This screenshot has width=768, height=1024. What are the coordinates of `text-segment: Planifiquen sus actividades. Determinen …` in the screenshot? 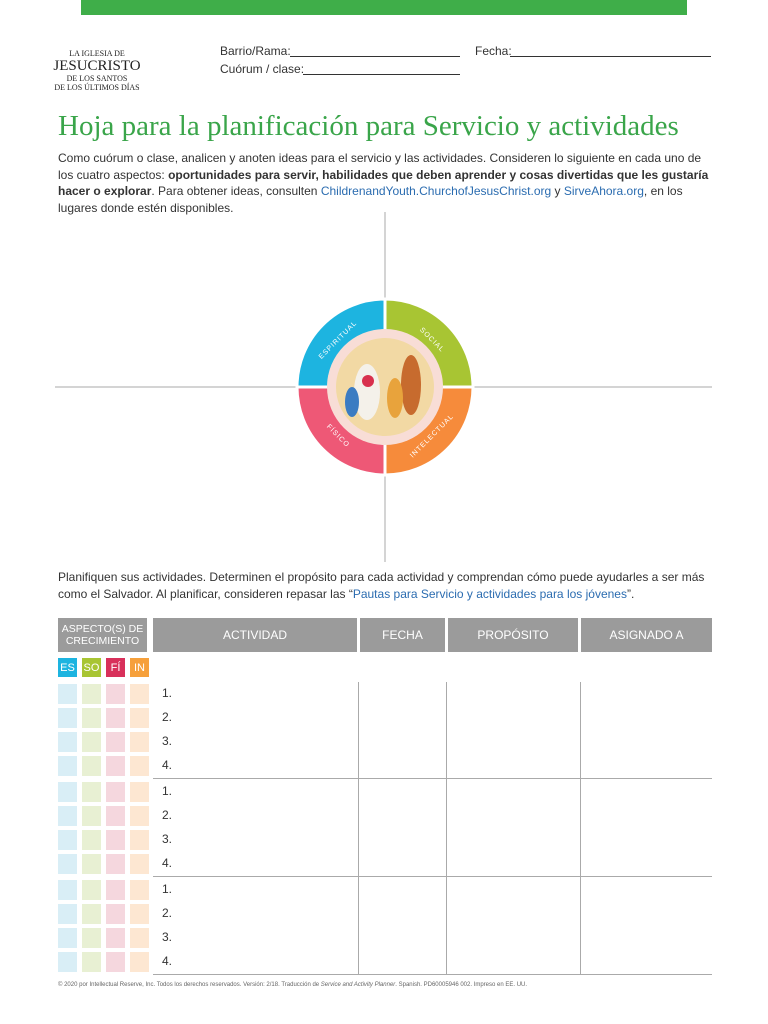 It's located at (381, 585).